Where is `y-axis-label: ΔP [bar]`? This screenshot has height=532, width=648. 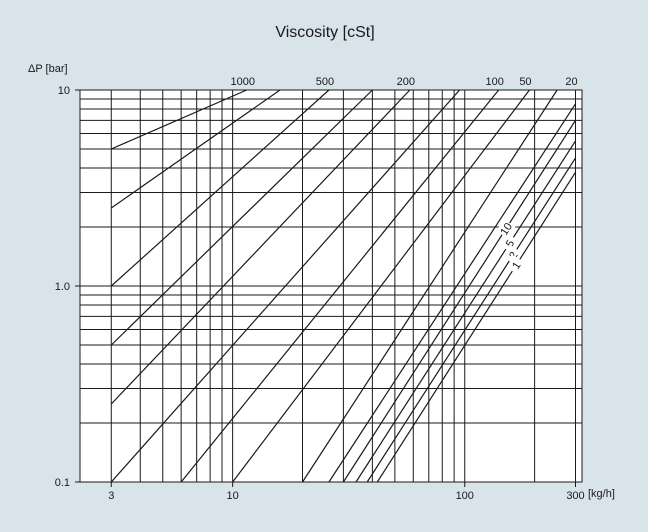 y-axis-label: ΔP [bar] is located at coordinates (48, 69).